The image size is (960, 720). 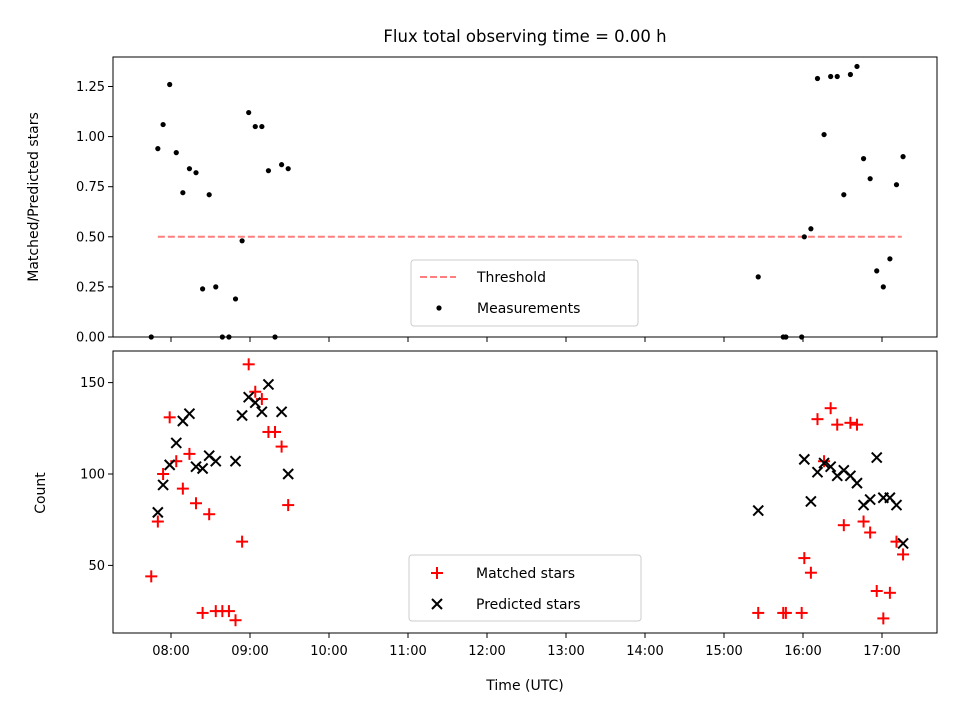 What do you see at coordinates (525, 574) in the screenshot?
I see `matched-stars-legend-label: Matched stars` at bounding box center [525, 574].